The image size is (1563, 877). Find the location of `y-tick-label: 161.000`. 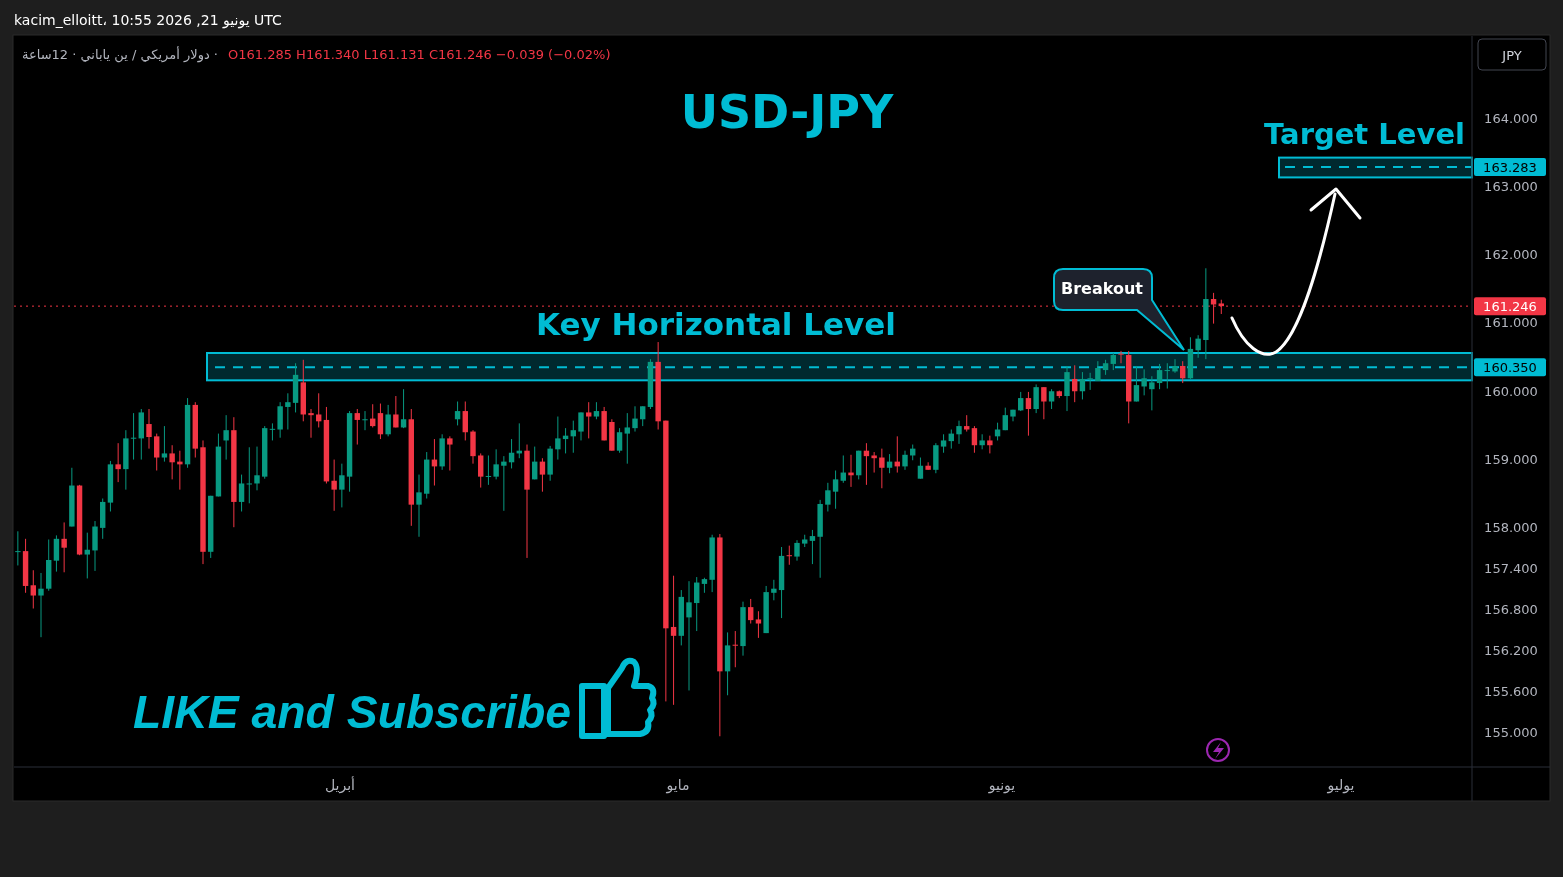

y-tick-label: 161.000 is located at coordinates (1511, 323).